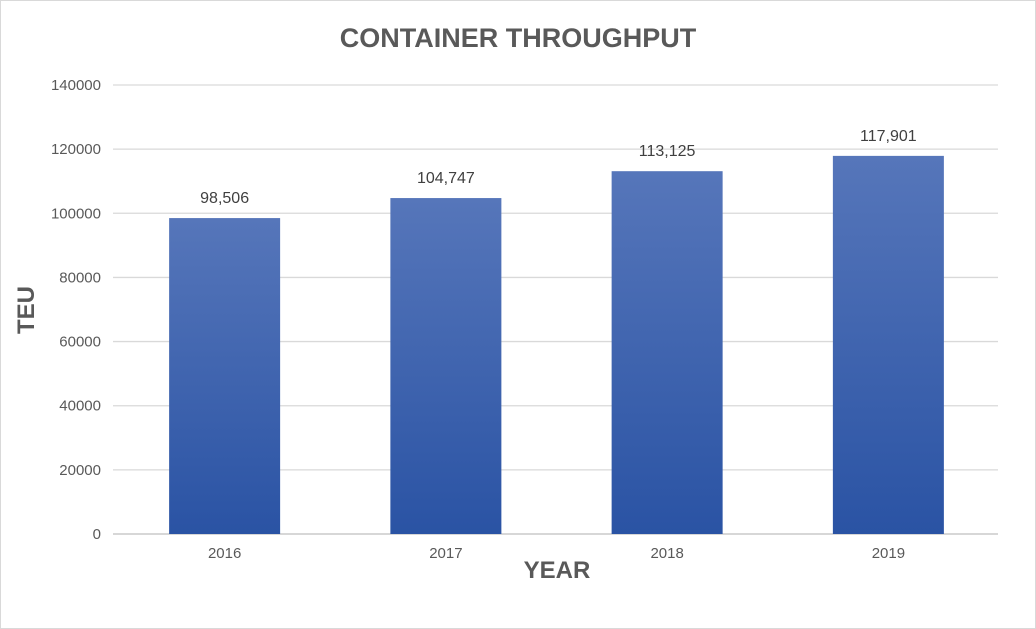 The height and width of the screenshot is (629, 1036). I want to click on x-axis-title: YEAR, so click(557, 570).